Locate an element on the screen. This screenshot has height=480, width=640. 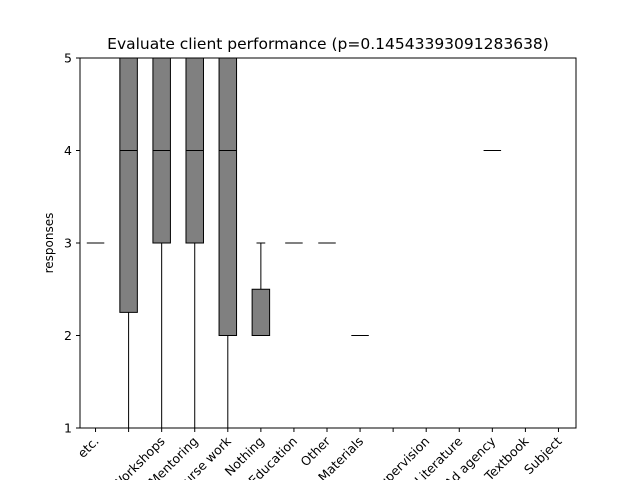
y-tick-label: 3 is located at coordinates (68, 243).